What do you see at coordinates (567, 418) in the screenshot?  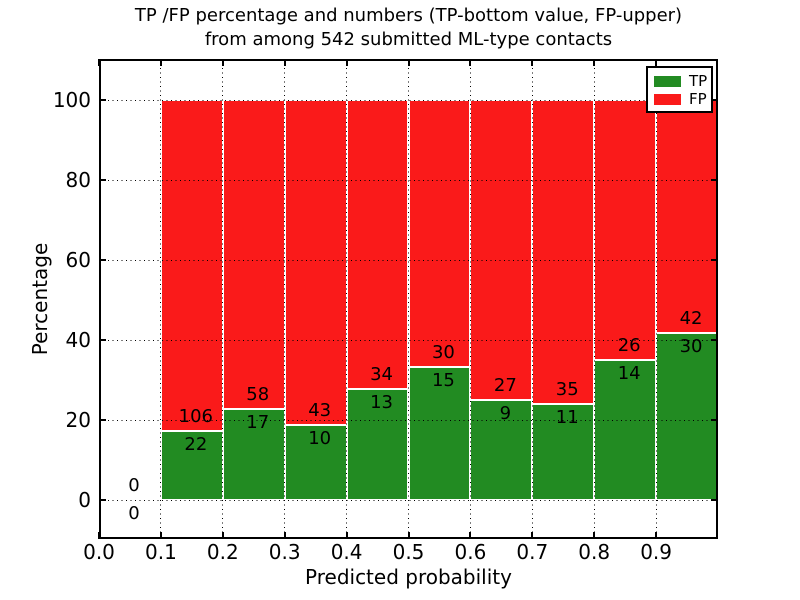 I see `tp-count-label: 11` at bounding box center [567, 418].